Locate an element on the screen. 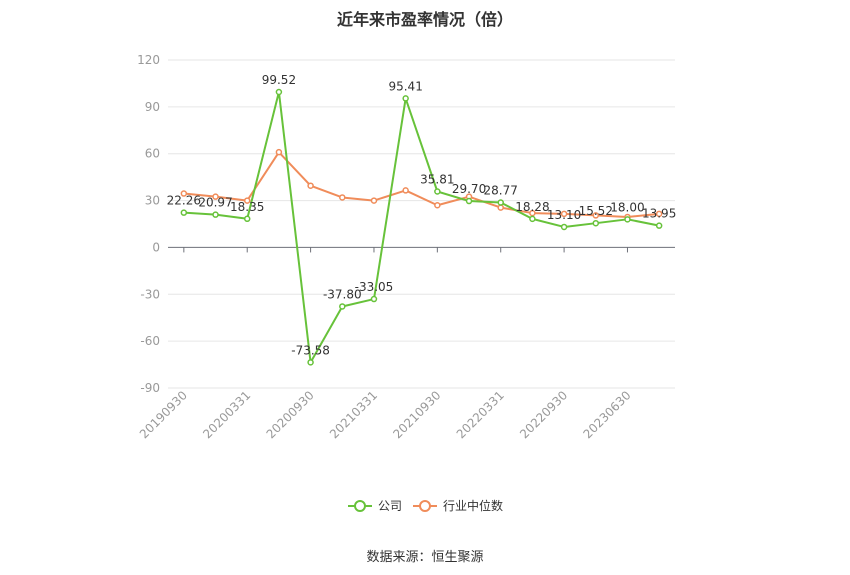 This screenshot has width=850, height=575. legend-marker-industry-median is located at coordinates (425, 506).